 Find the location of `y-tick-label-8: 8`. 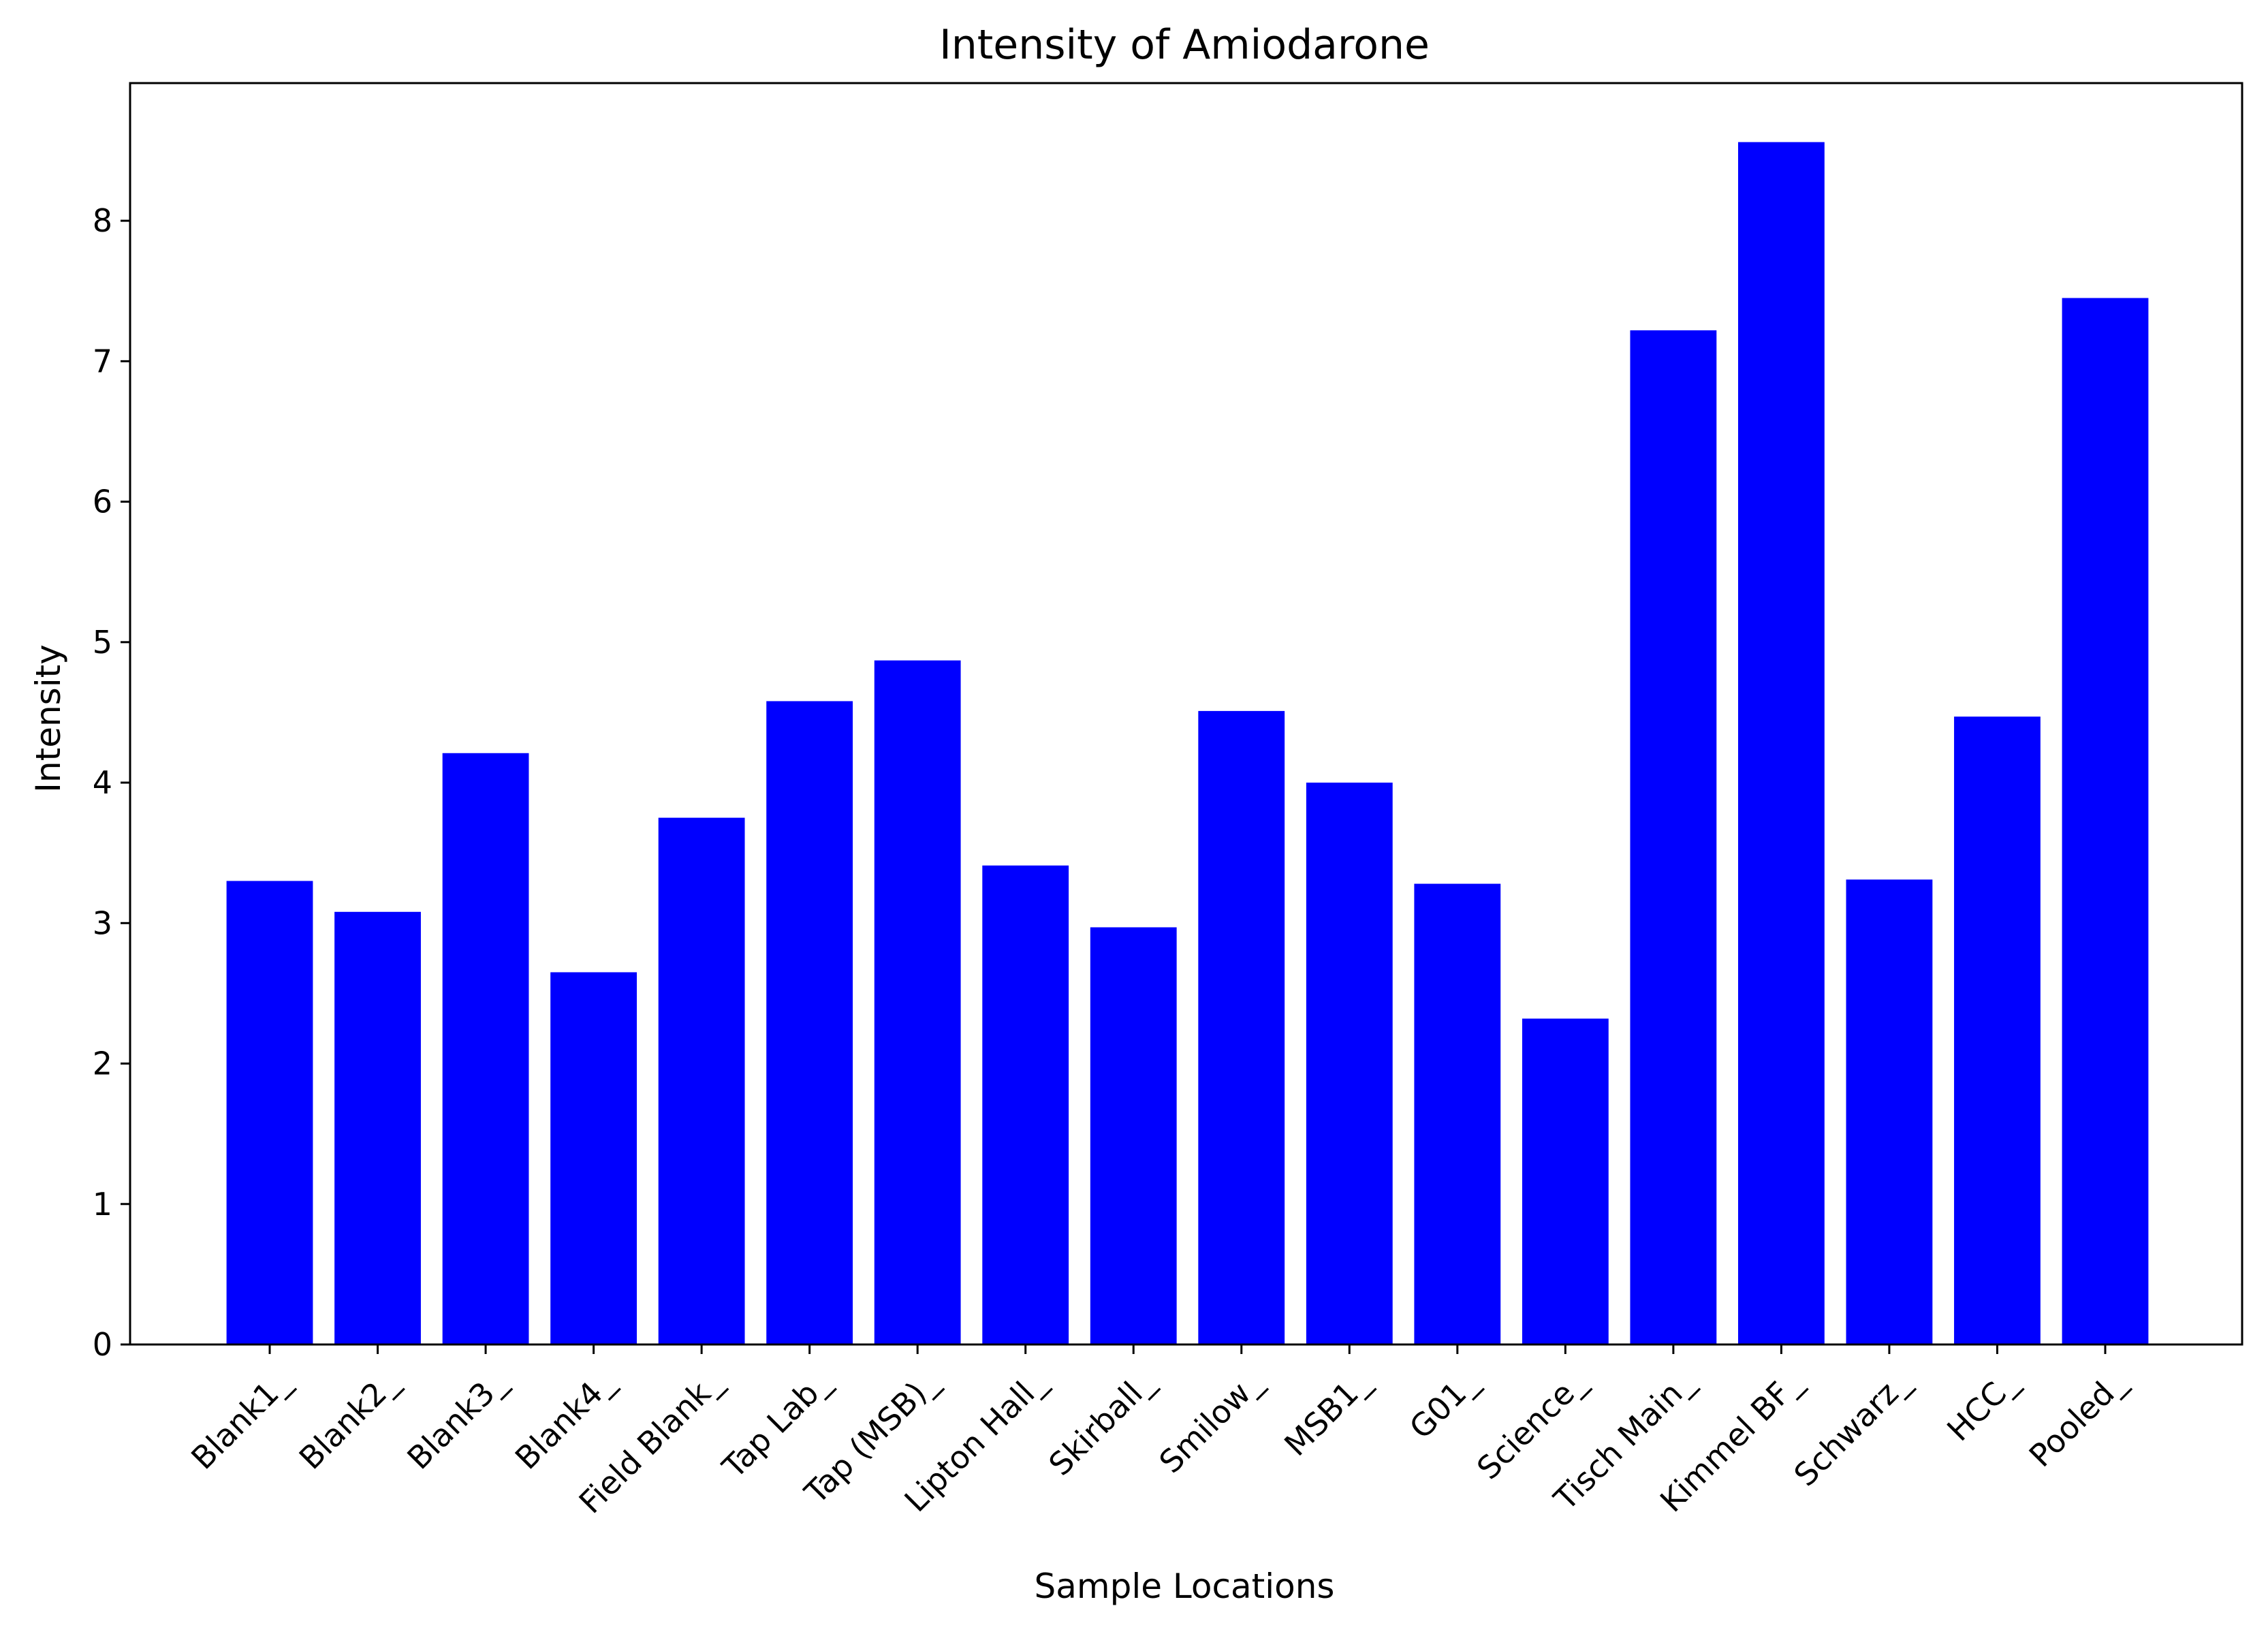

y-tick-label-8: 8 is located at coordinates (102, 220).